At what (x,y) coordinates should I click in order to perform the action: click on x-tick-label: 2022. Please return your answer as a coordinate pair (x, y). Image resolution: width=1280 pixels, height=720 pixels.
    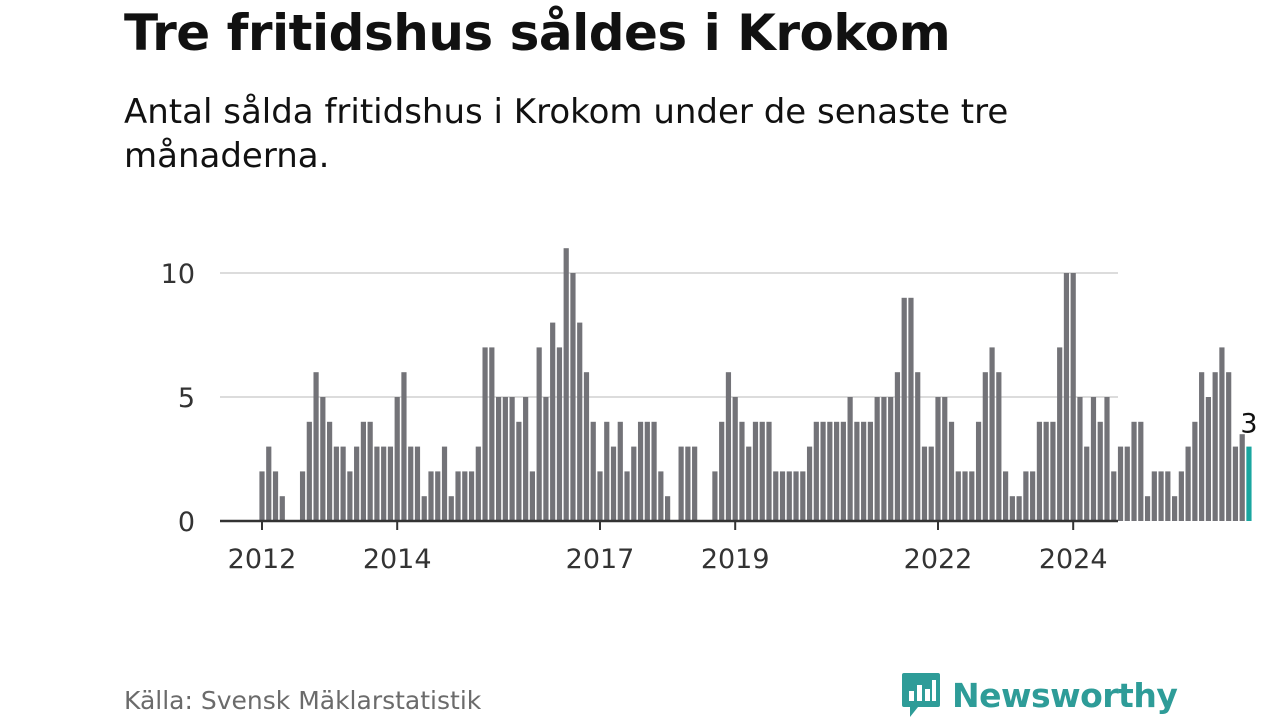
    Looking at the image, I should click on (938, 559).